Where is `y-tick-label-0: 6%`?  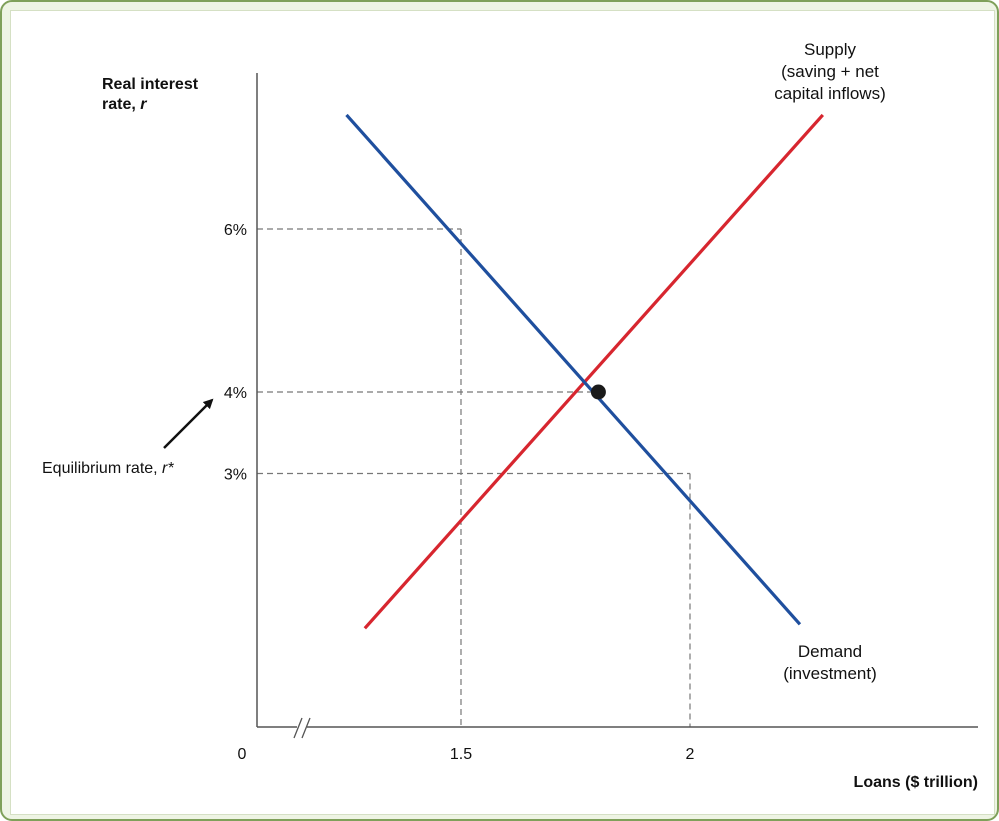 y-tick-label-0: 6% is located at coordinates (235, 230).